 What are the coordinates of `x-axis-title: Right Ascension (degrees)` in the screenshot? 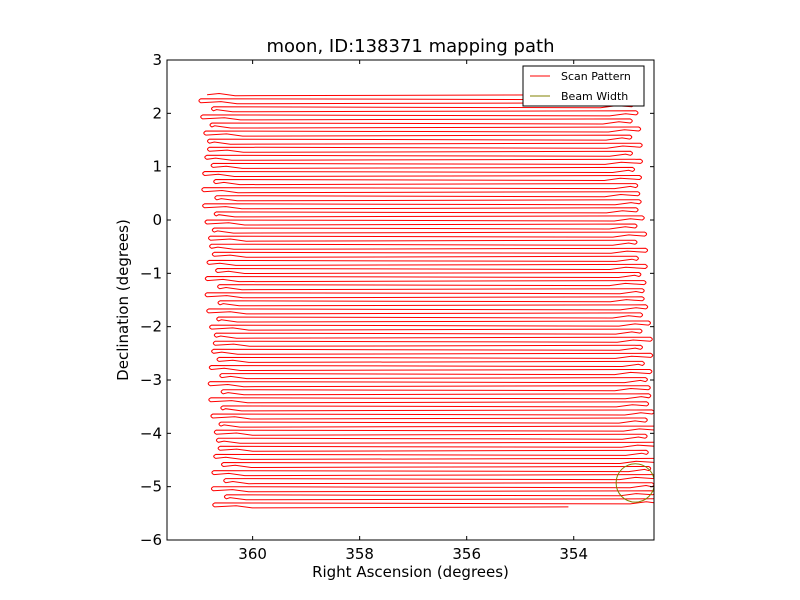 It's located at (410, 572).